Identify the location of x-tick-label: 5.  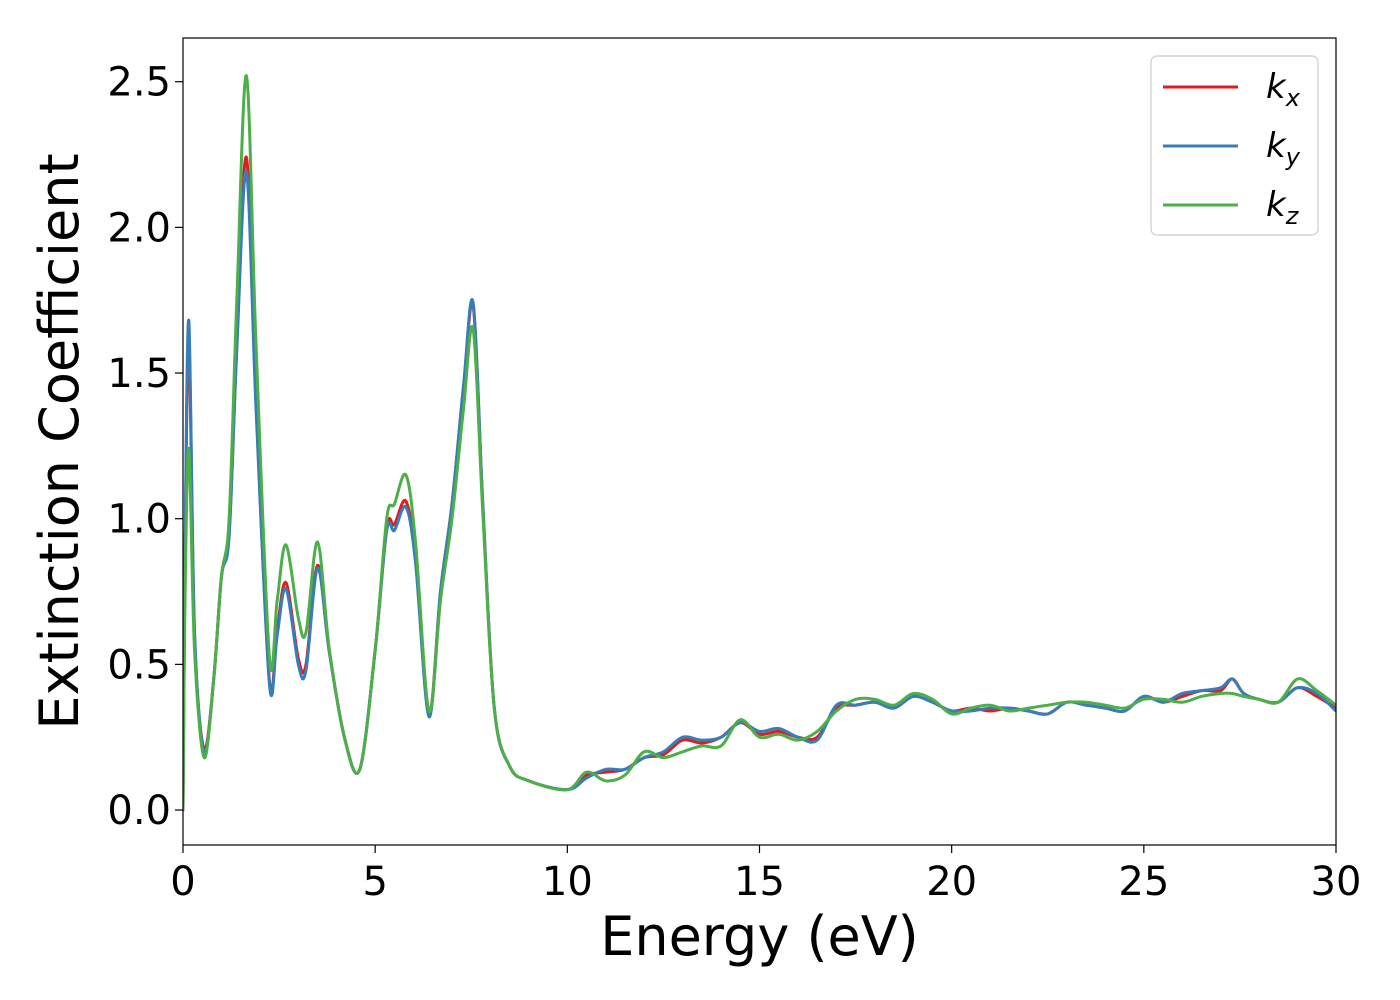
(374, 882).